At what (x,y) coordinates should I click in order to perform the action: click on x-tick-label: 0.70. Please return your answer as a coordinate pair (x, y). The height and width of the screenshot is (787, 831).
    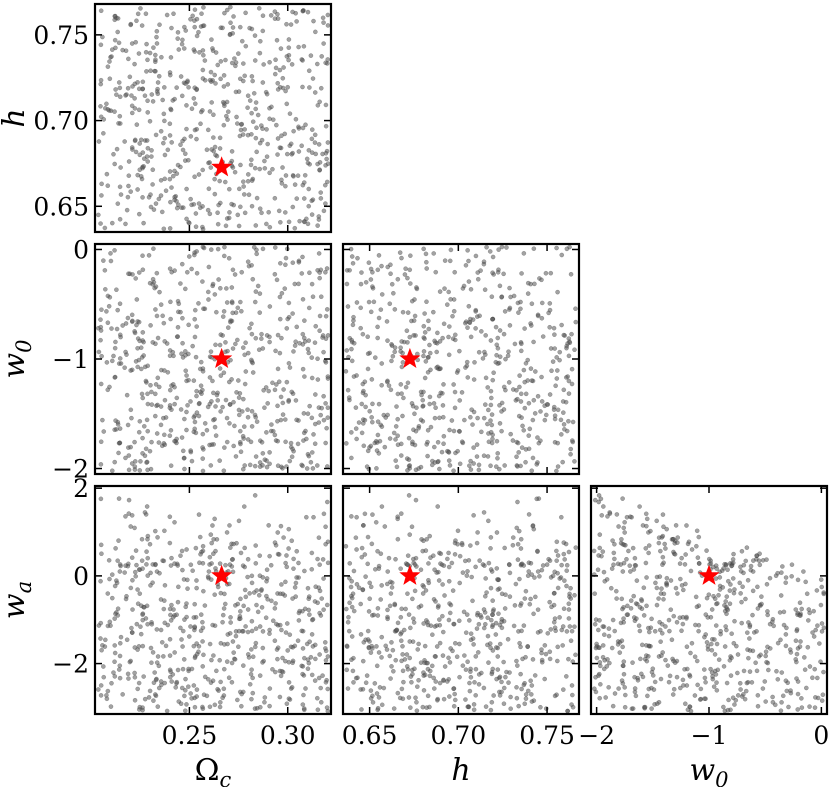
    Looking at the image, I should click on (459, 735).